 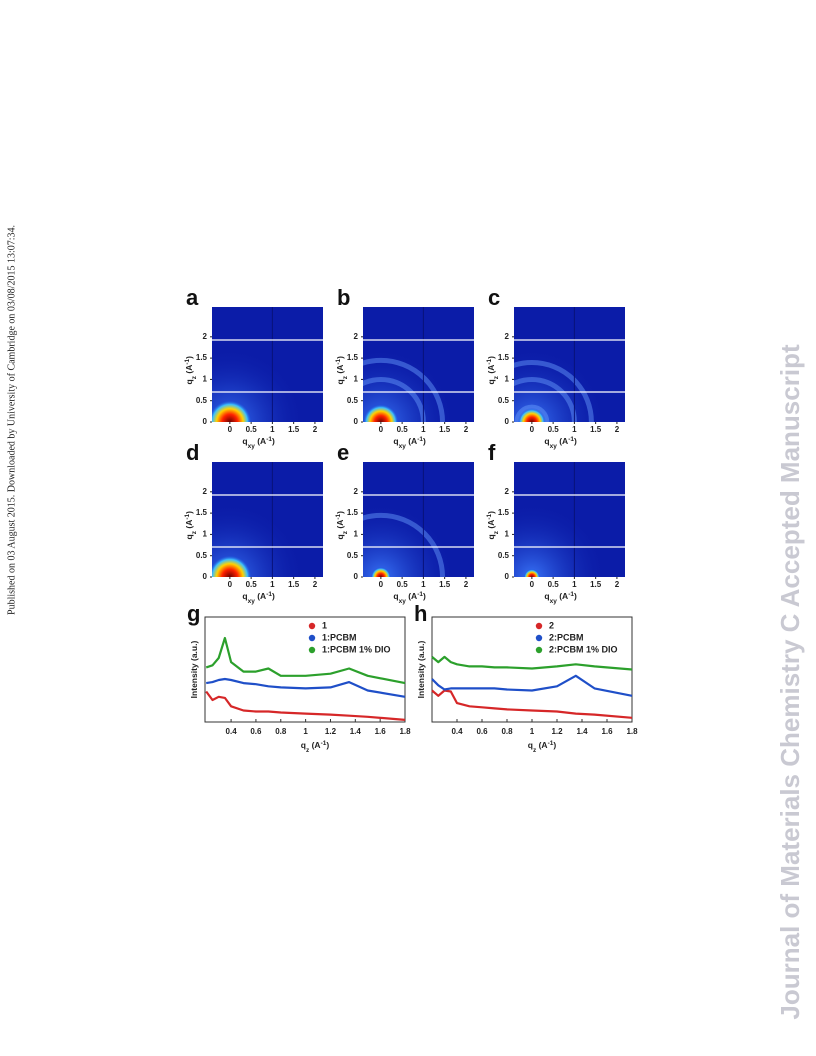 What do you see at coordinates (532, 685) in the screenshot?
I see `series-line` at bounding box center [532, 685].